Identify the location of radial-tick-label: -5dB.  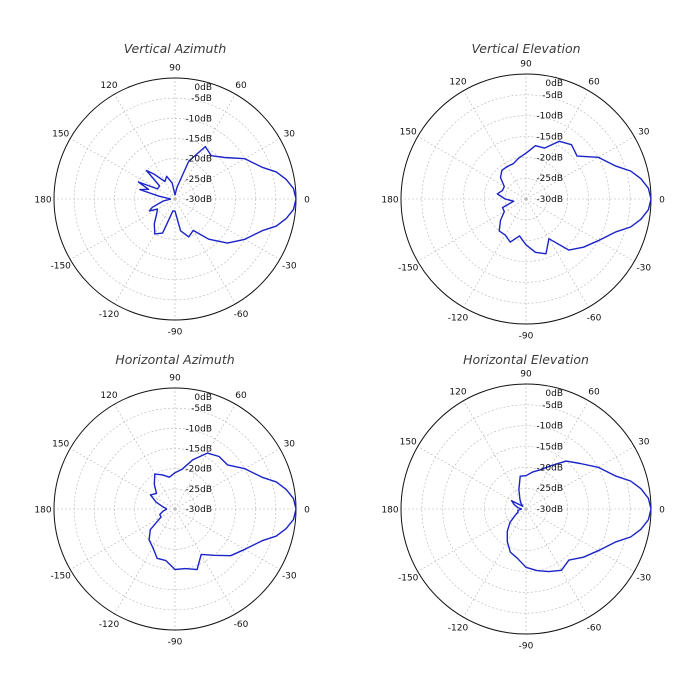
(552, 96).